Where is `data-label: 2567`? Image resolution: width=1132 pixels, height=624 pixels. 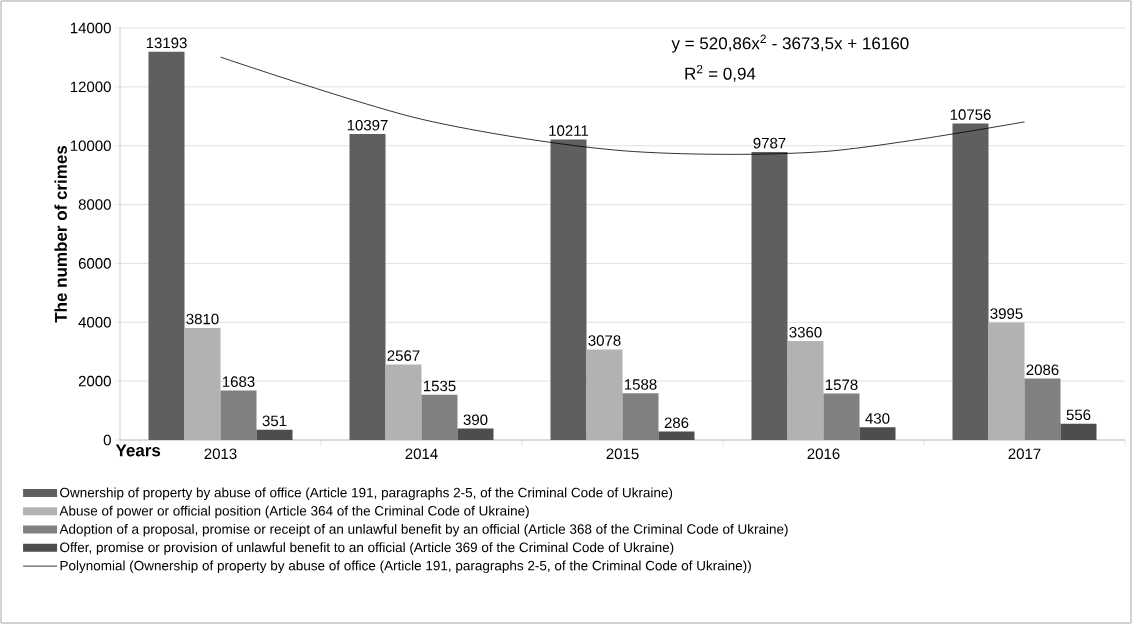
data-label: 2567 is located at coordinates (403, 355).